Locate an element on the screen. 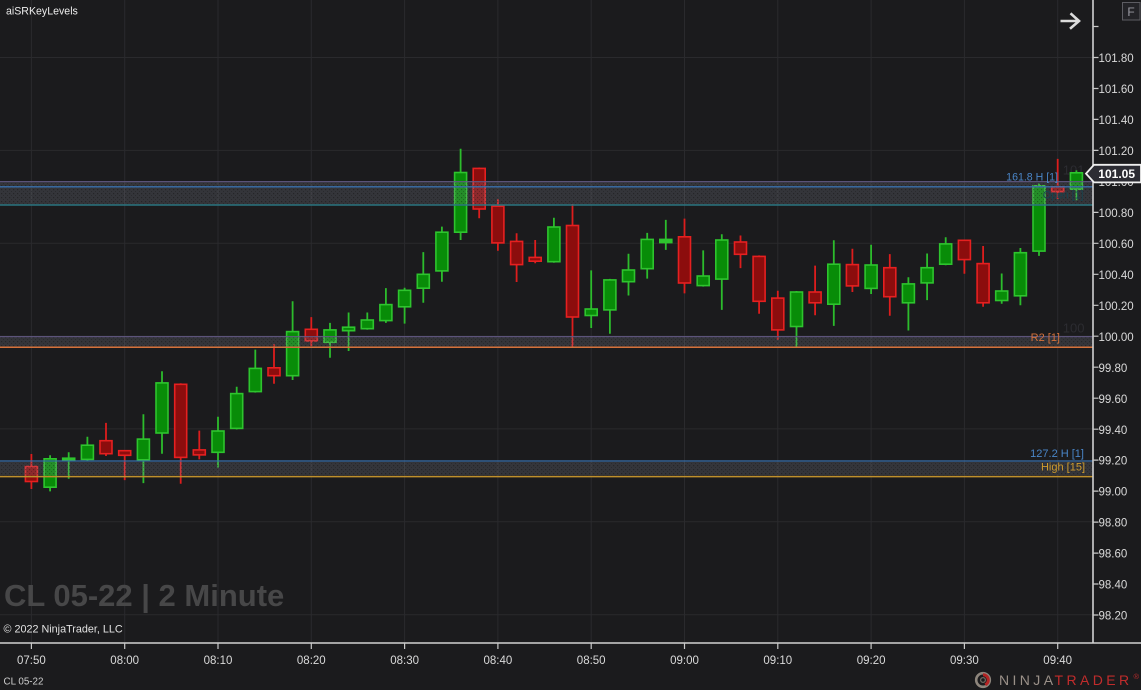 This screenshot has height=690, width=1141. svg-text: 99.60 is located at coordinates (1113, 400).